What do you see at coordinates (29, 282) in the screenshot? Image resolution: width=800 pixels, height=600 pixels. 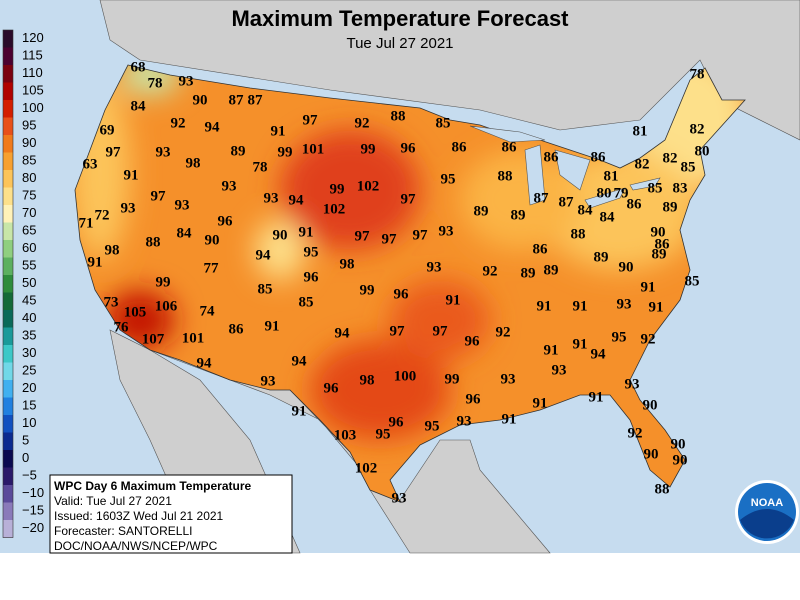 I see `legend-label: 50` at bounding box center [29, 282].